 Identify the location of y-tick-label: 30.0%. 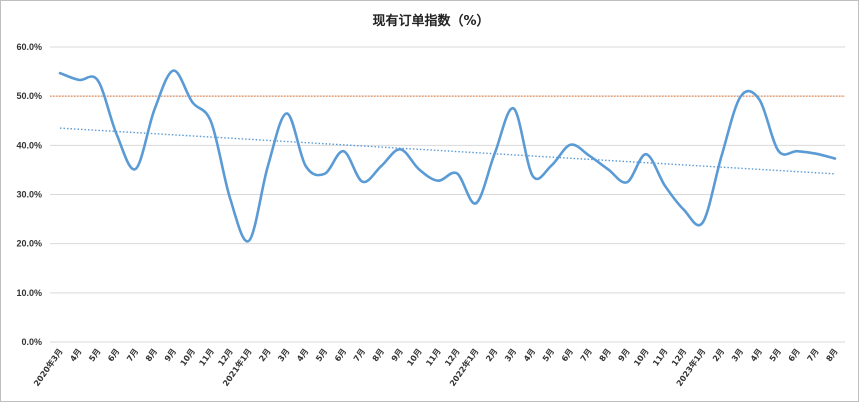
(29, 195).